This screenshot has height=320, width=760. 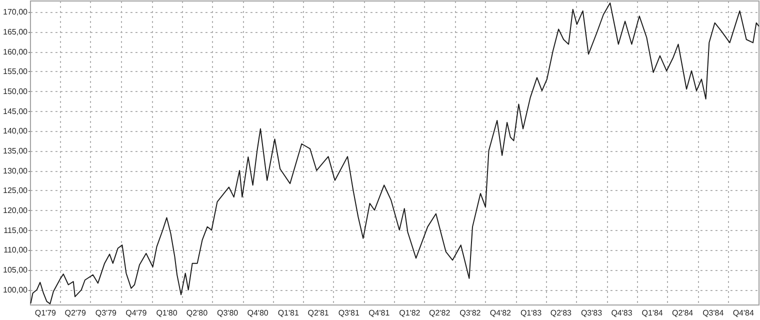 What do you see at coordinates (15, 91) in the screenshot?
I see `y-tick-label: 150,00` at bounding box center [15, 91].